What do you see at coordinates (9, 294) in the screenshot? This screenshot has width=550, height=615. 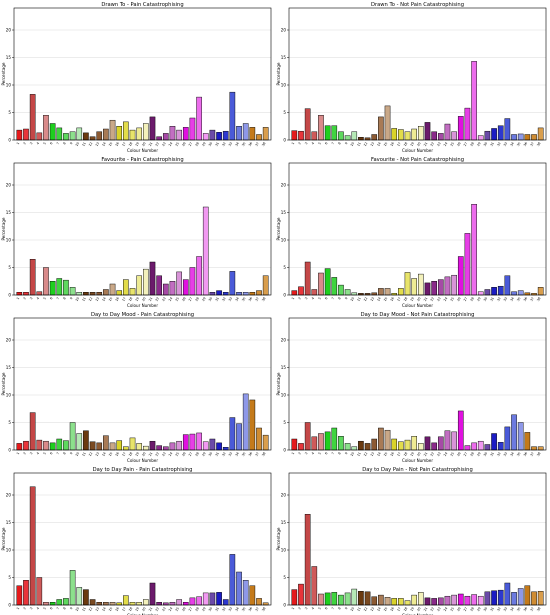 I see `y-tick-label: 0` at bounding box center [9, 294].